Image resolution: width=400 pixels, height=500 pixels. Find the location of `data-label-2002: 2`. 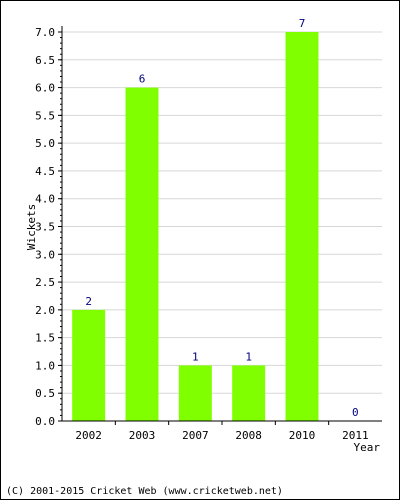

data-label-2002: 2 is located at coordinates (88, 301).